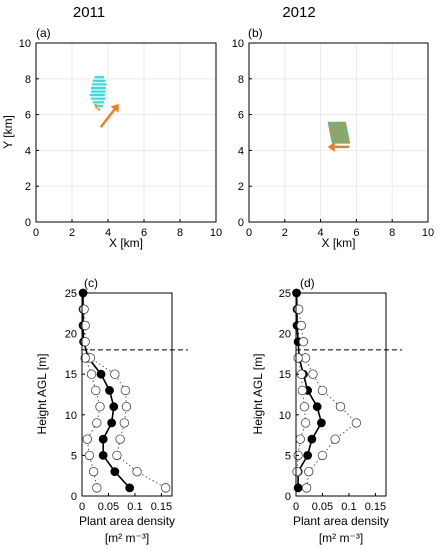 This screenshot has height=550, width=442. Describe the element at coordinates (82, 507) in the screenshot. I see `x-tick-label: 0` at that location.